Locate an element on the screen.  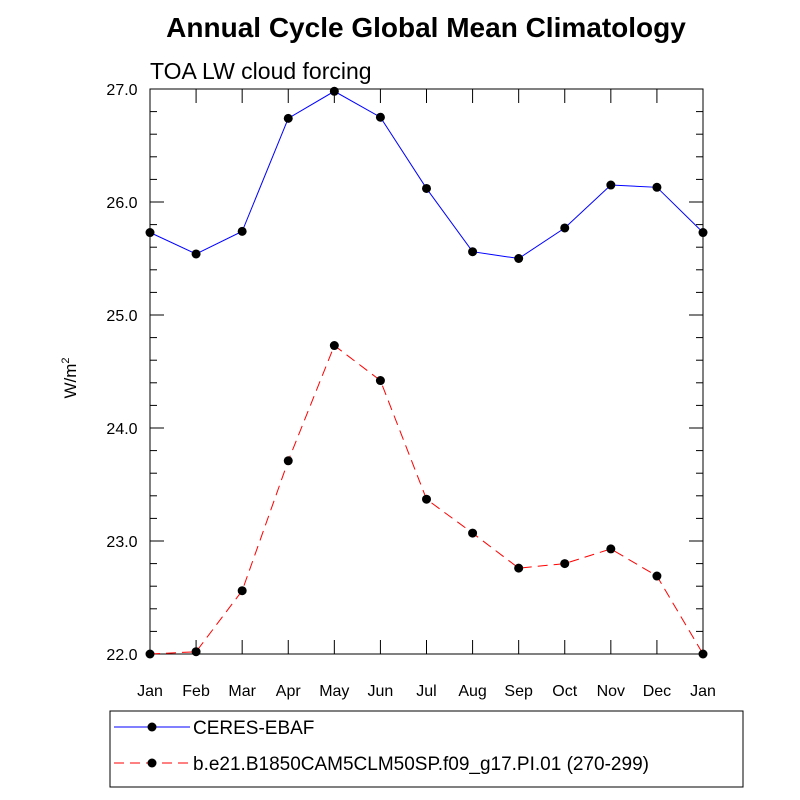
x-tick-labels: Jan Feb Mar Apr May Jun Jul Aug Sep Oct Nov Dec Jan is located at coordinates (426, 691).